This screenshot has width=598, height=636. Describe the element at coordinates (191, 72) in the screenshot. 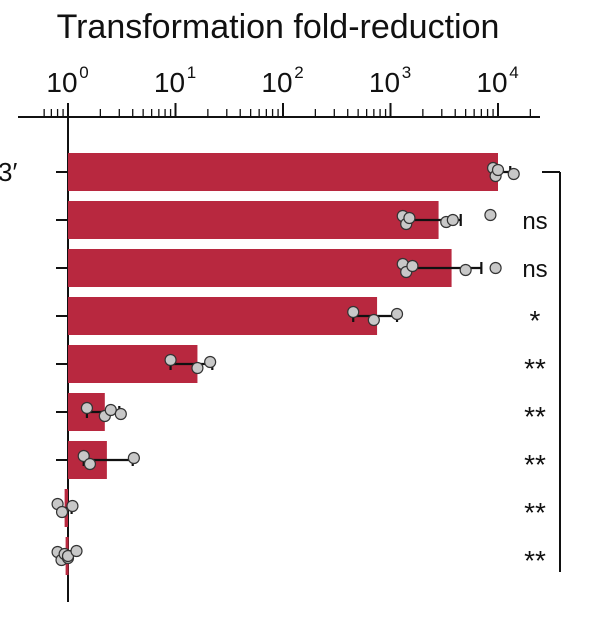

I see `x-tick-exponent: 1` at that location.